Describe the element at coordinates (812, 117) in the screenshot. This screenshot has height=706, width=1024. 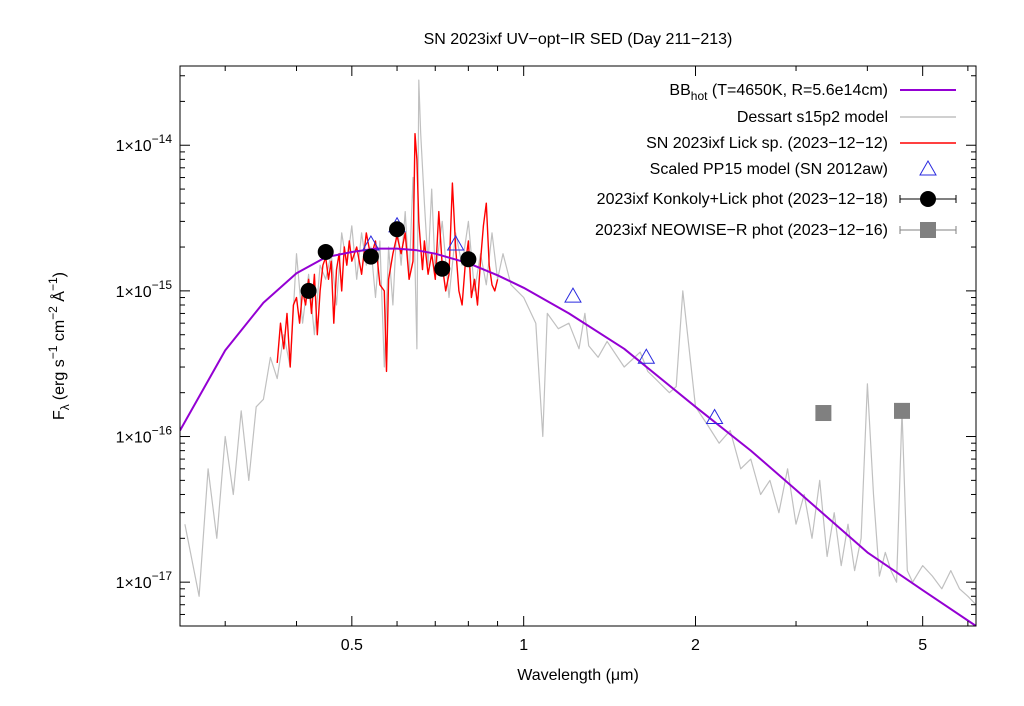
I see `legend-label-dessart-model: Dessart s15p2 model` at that location.